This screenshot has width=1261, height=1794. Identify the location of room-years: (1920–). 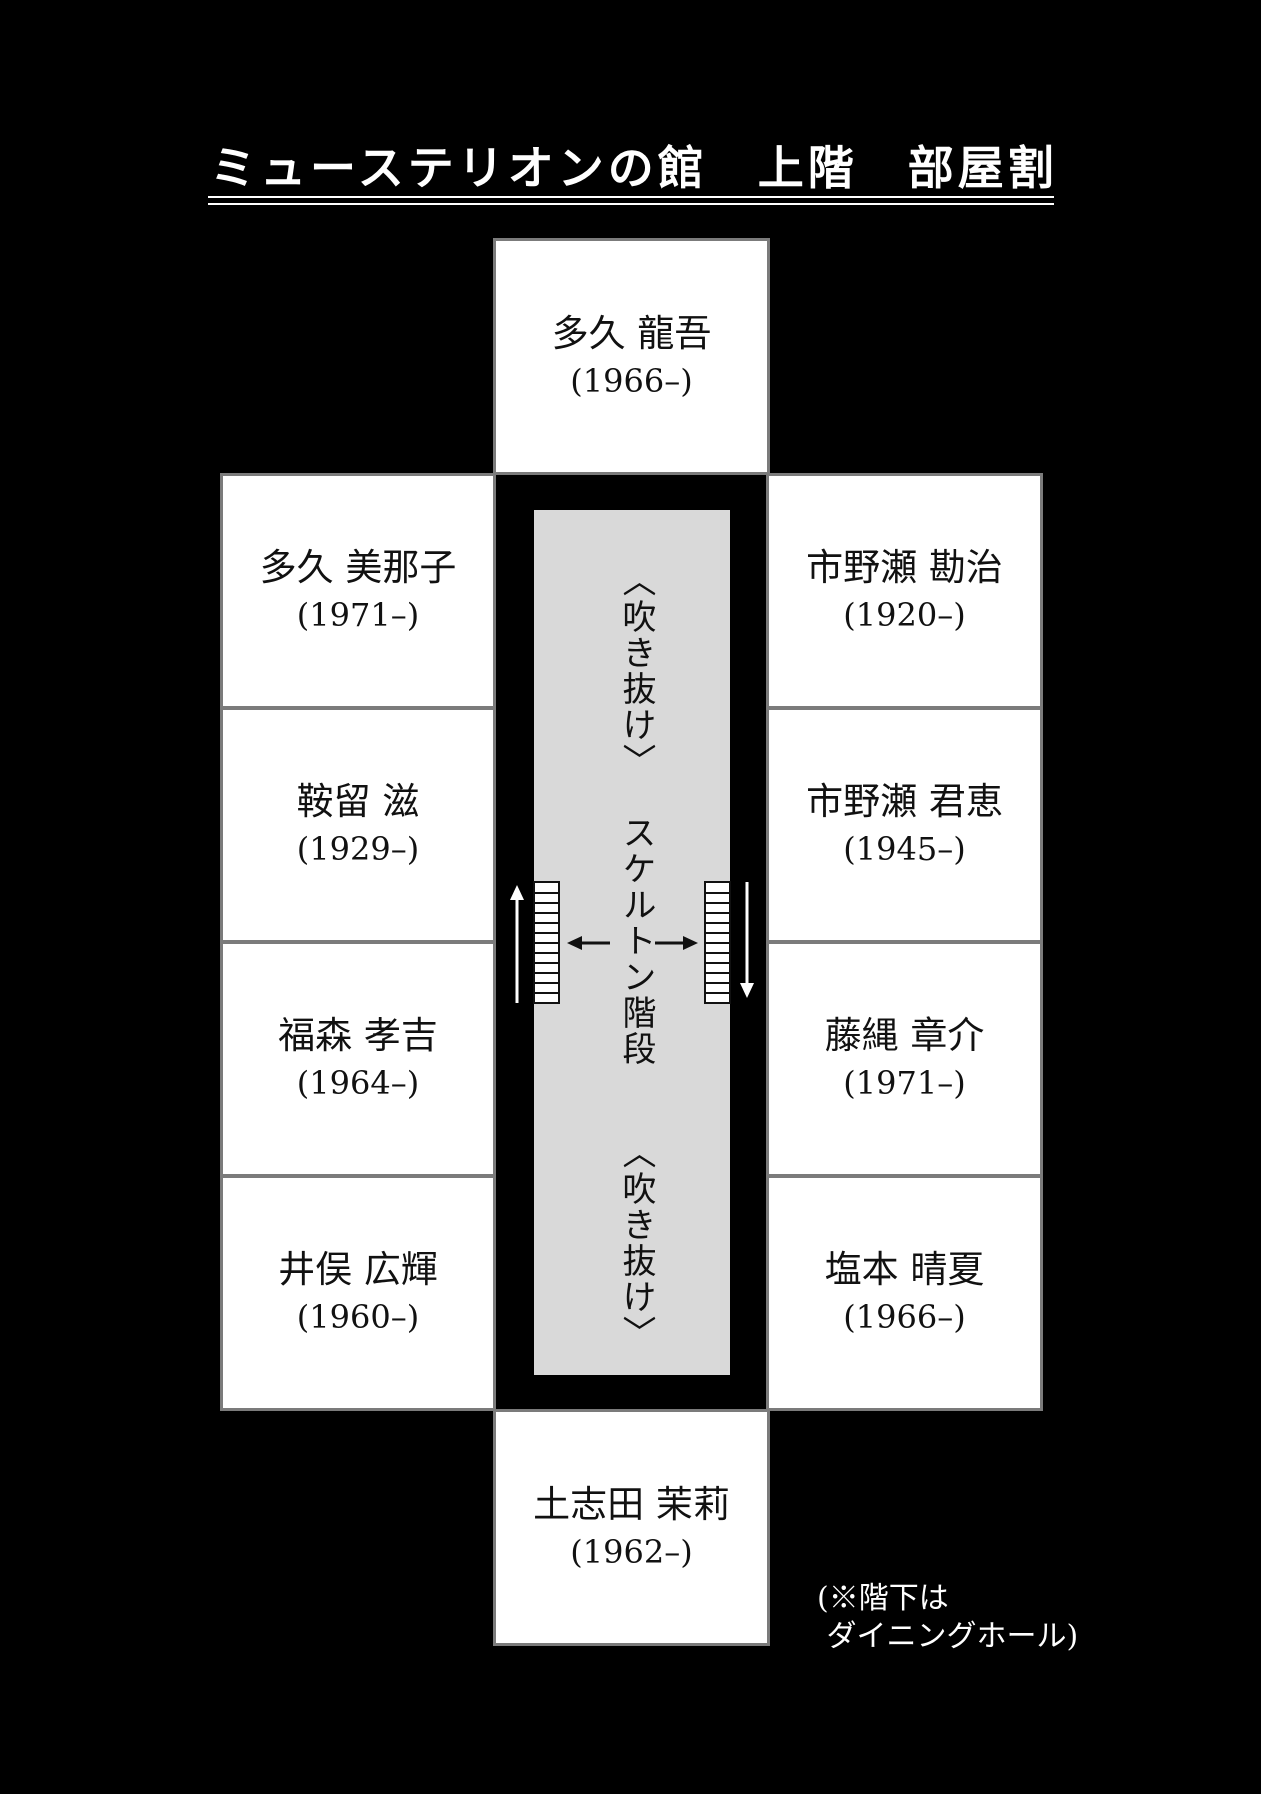
(904, 615).